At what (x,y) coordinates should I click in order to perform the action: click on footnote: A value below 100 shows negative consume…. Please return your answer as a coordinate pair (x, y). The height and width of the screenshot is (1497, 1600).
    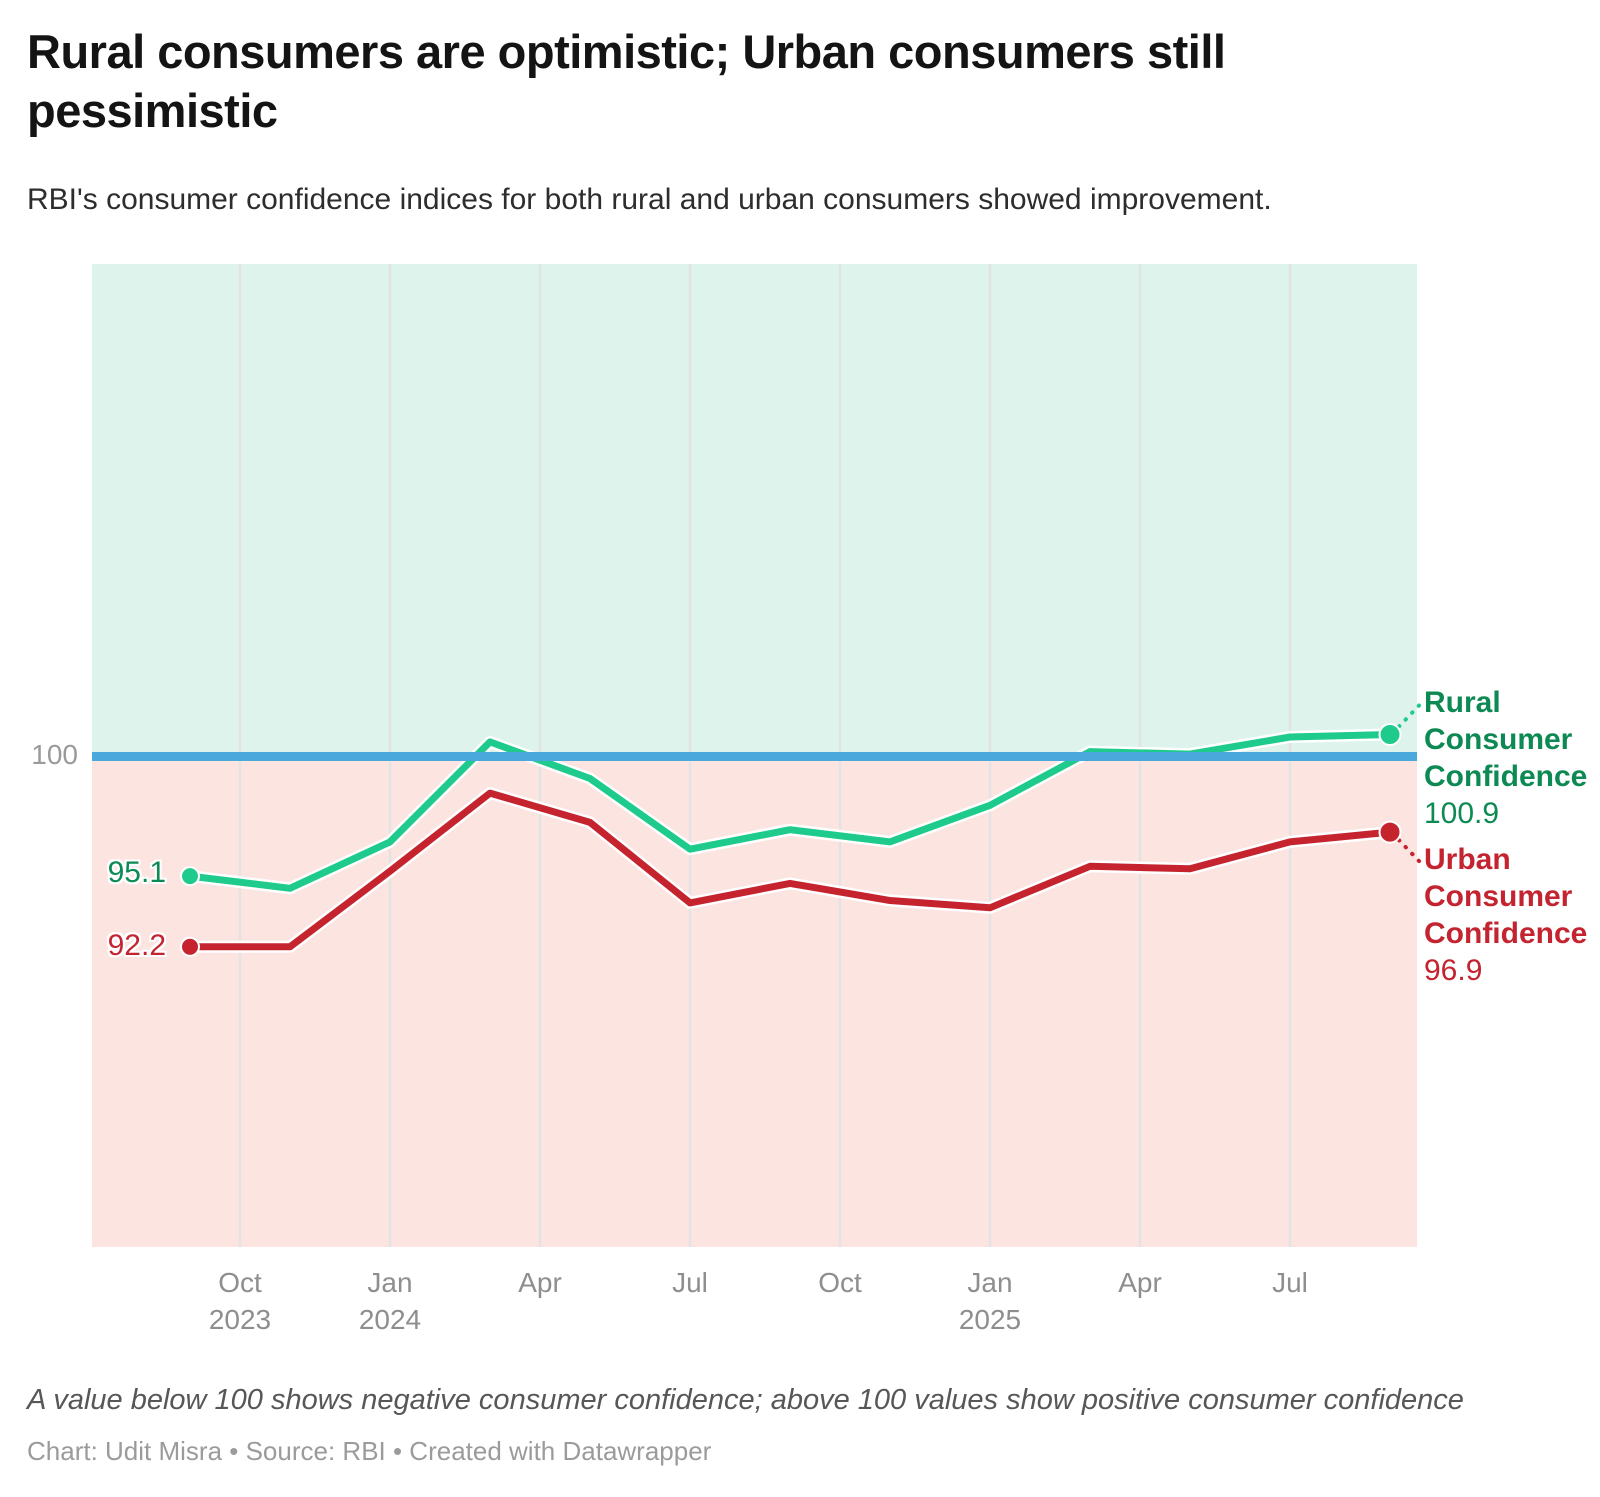
    Looking at the image, I should click on (745, 1400).